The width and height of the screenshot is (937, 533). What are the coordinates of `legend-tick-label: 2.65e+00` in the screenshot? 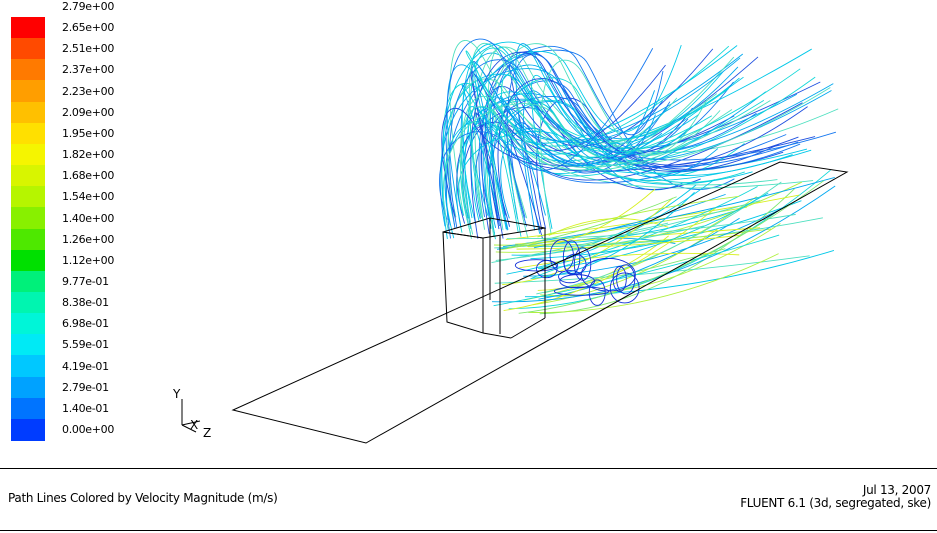 It's located at (88, 27).